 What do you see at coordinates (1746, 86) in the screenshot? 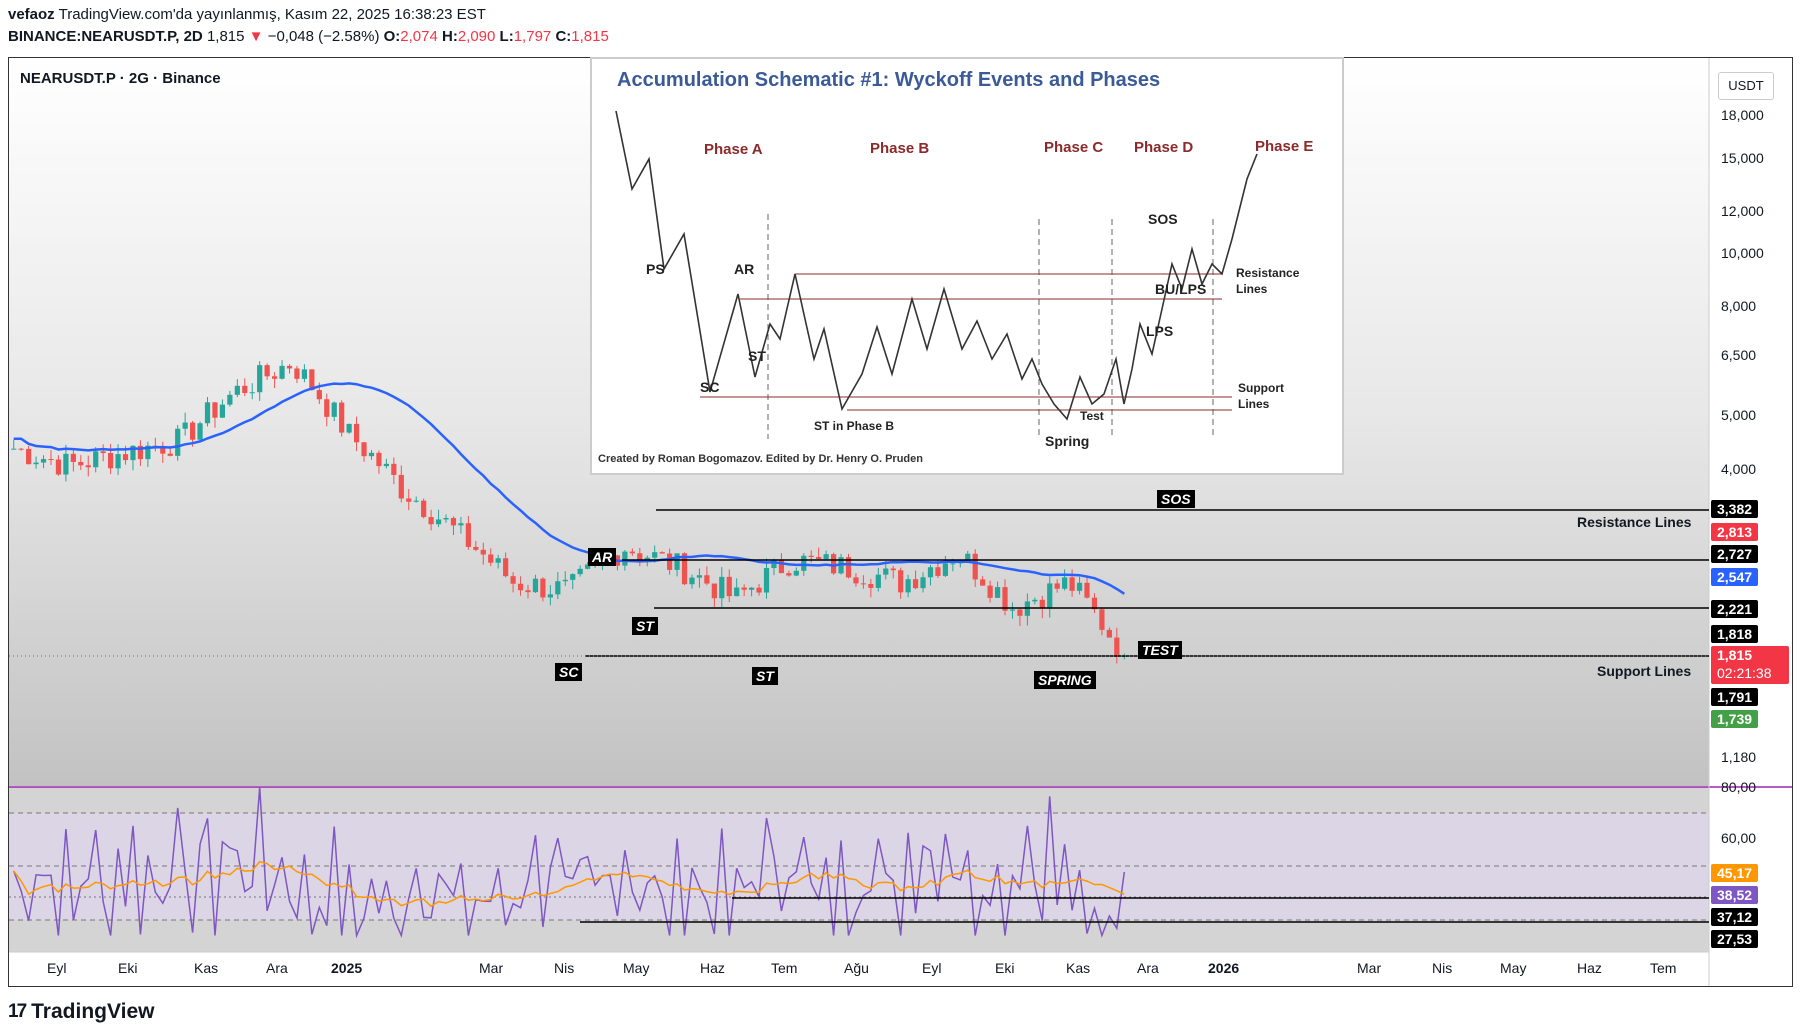
I see `currency-selector: USDT` at bounding box center [1746, 86].